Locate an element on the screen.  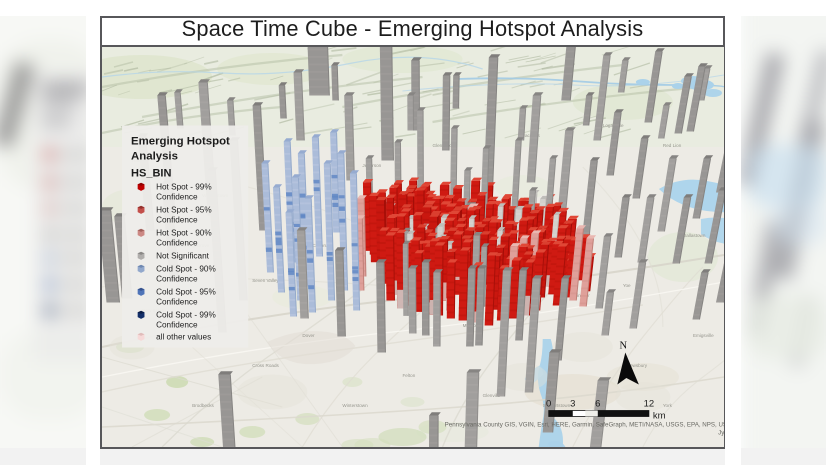
svg-text: York is located at coordinates (668, 405).